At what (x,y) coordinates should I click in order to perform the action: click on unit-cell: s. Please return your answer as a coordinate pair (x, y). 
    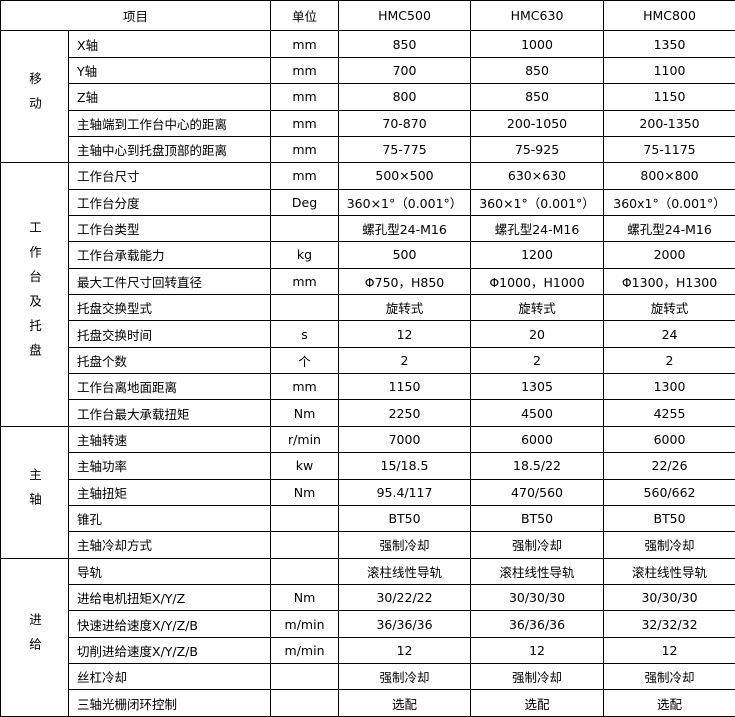
    Looking at the image, I should click on (305, 334).